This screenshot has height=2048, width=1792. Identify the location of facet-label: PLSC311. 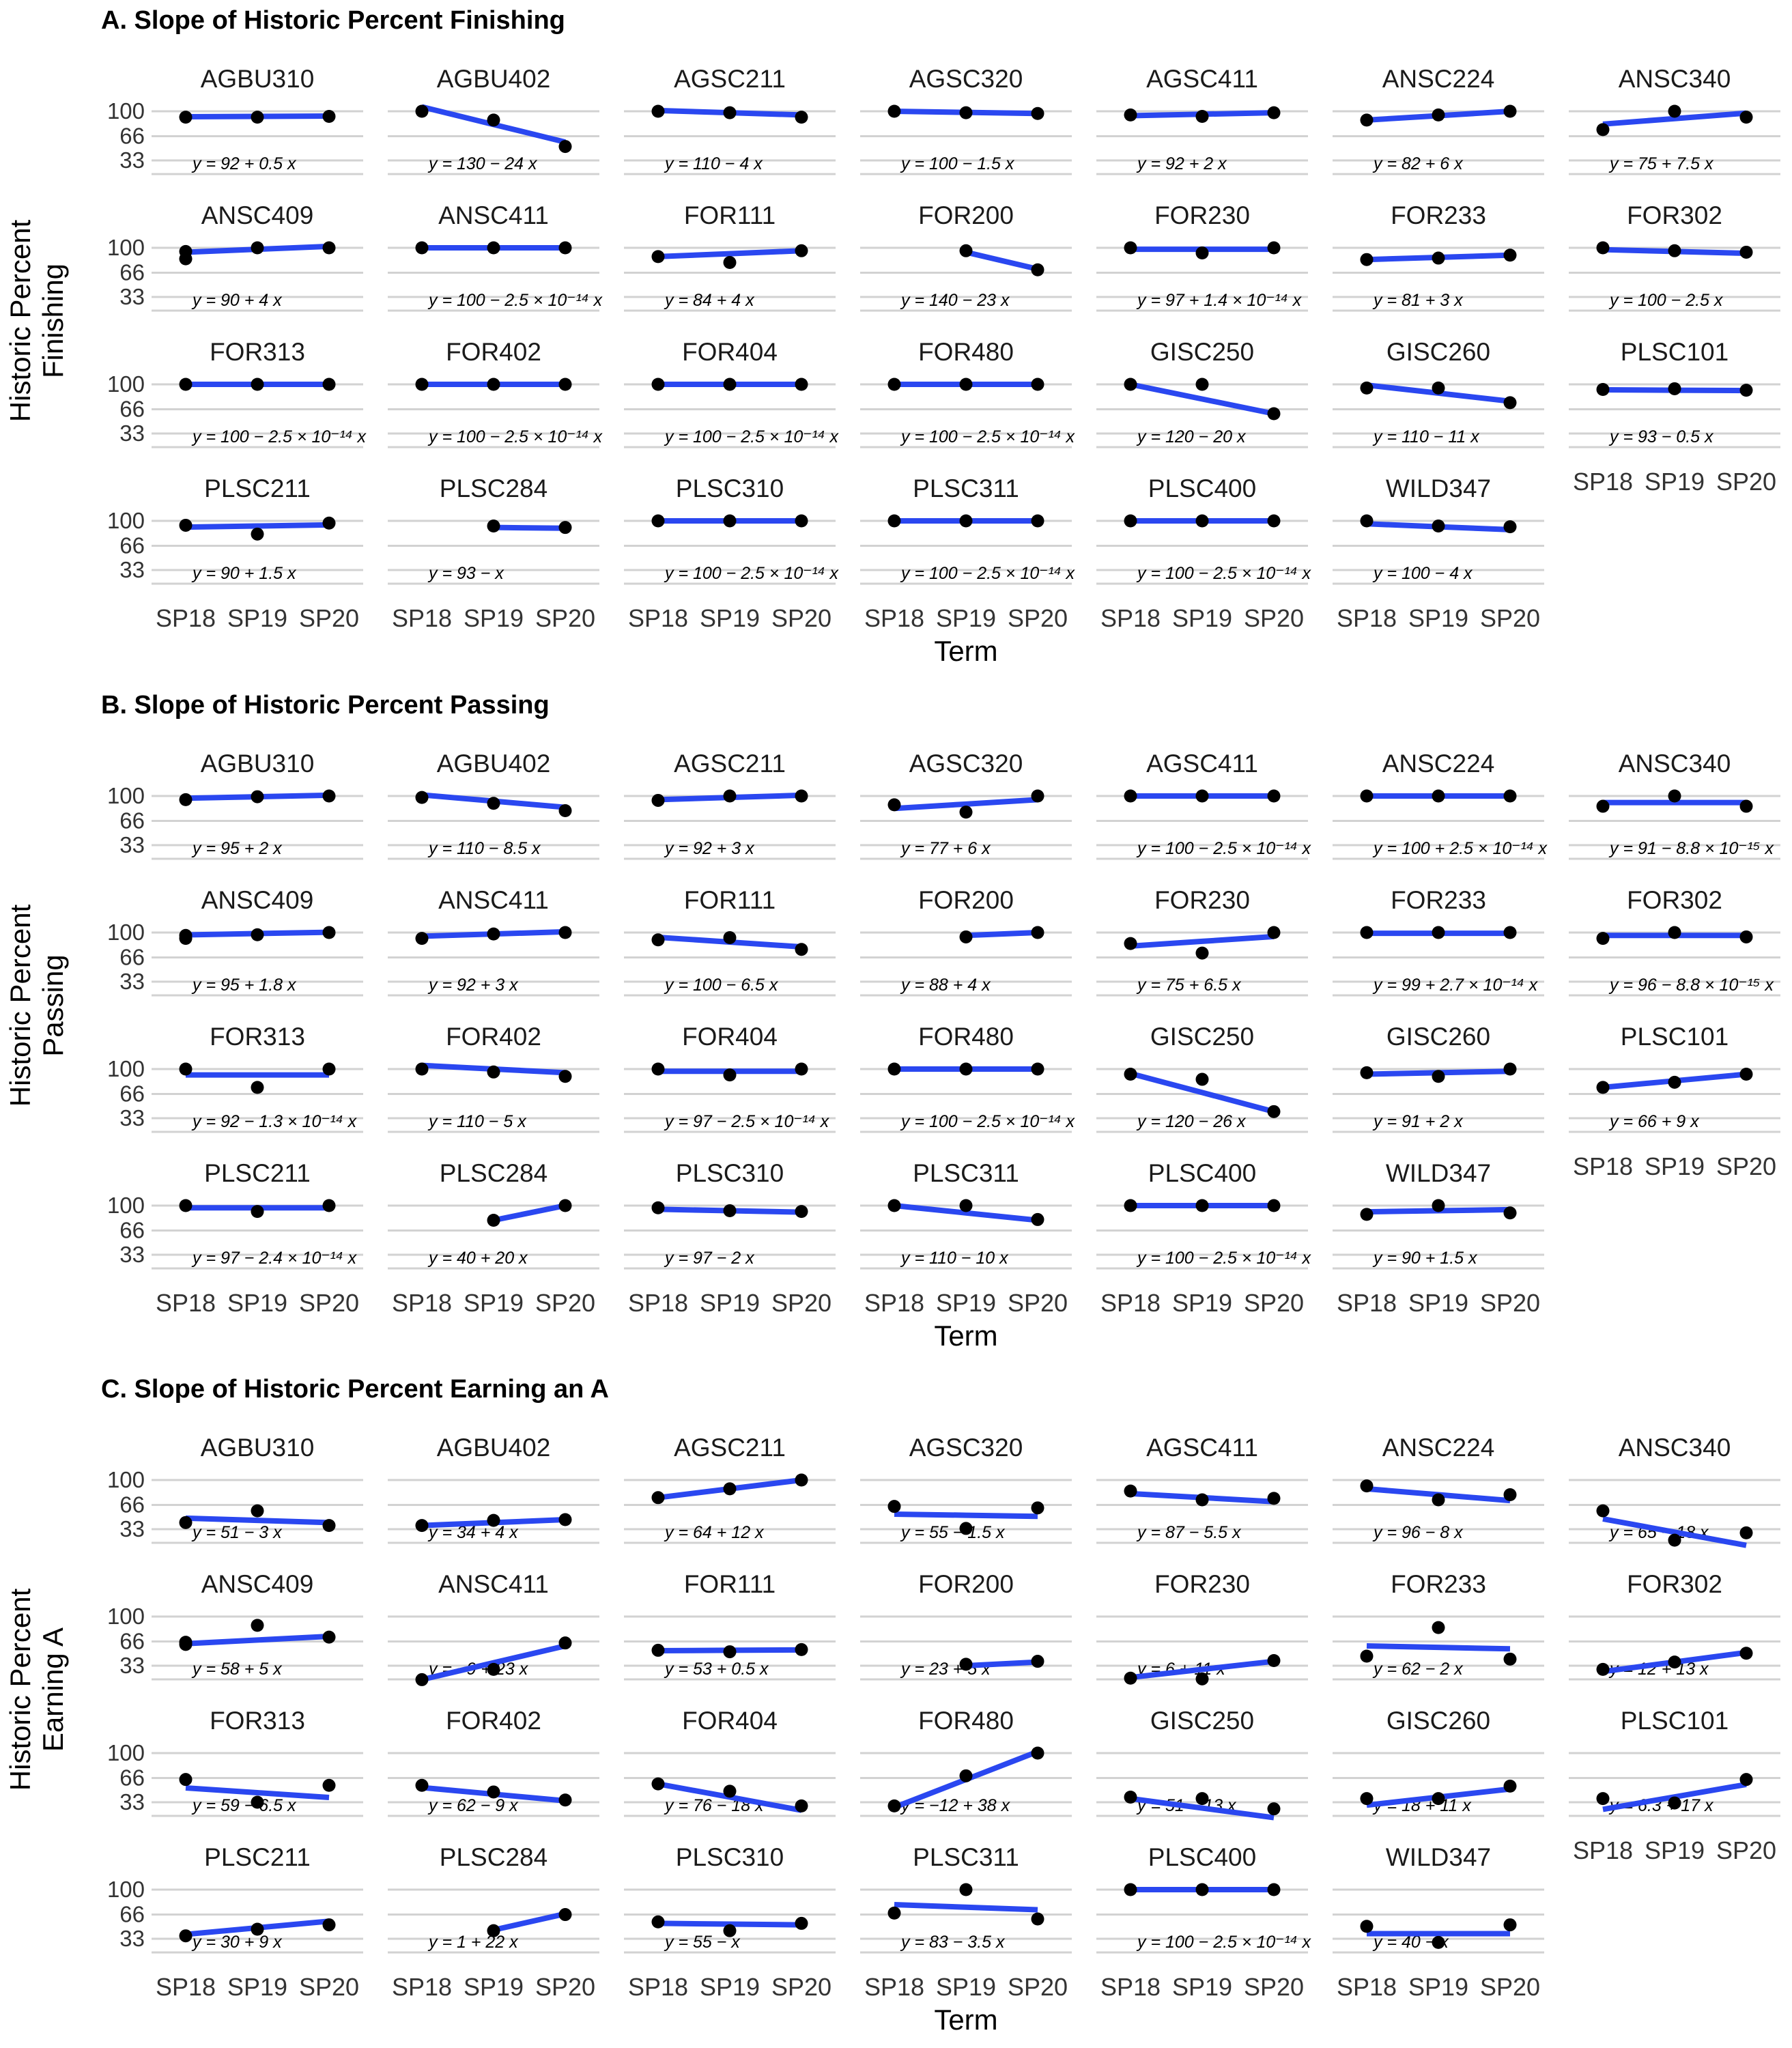
(966, 1173).